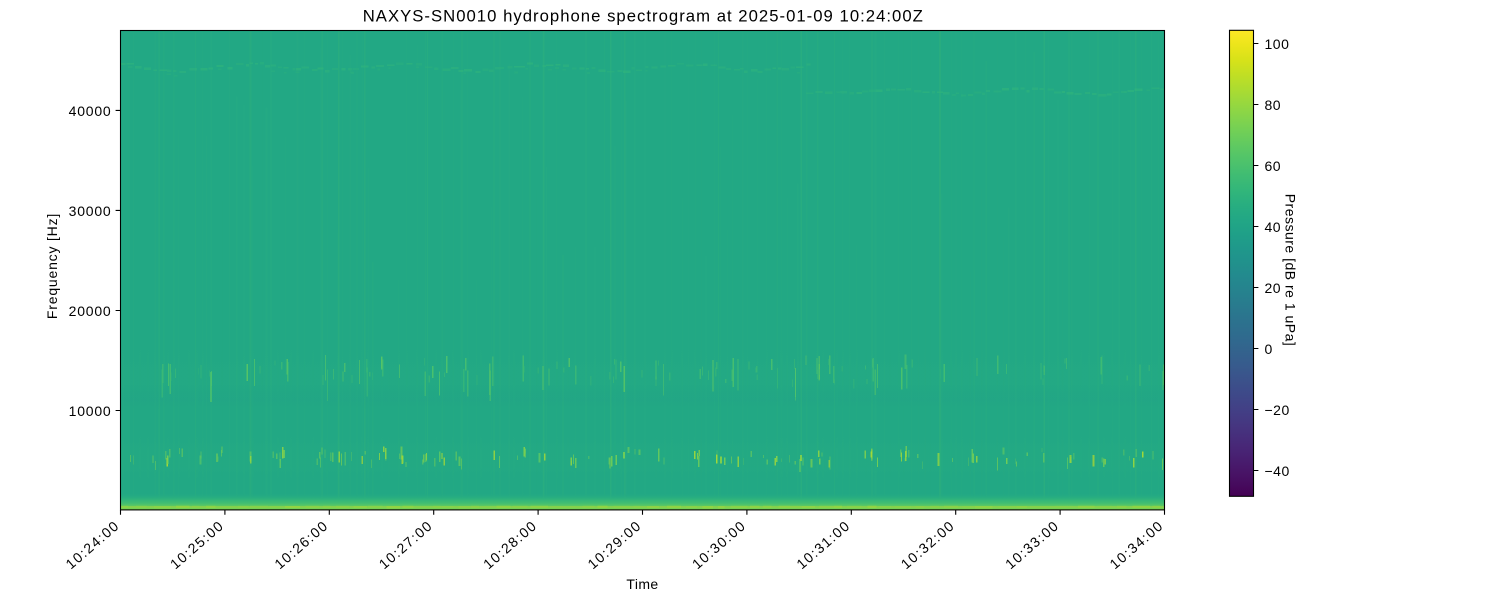 The width and height of the screenshot is (1500, 605). I want to click on svg-text: −40, so click(1277, 471).